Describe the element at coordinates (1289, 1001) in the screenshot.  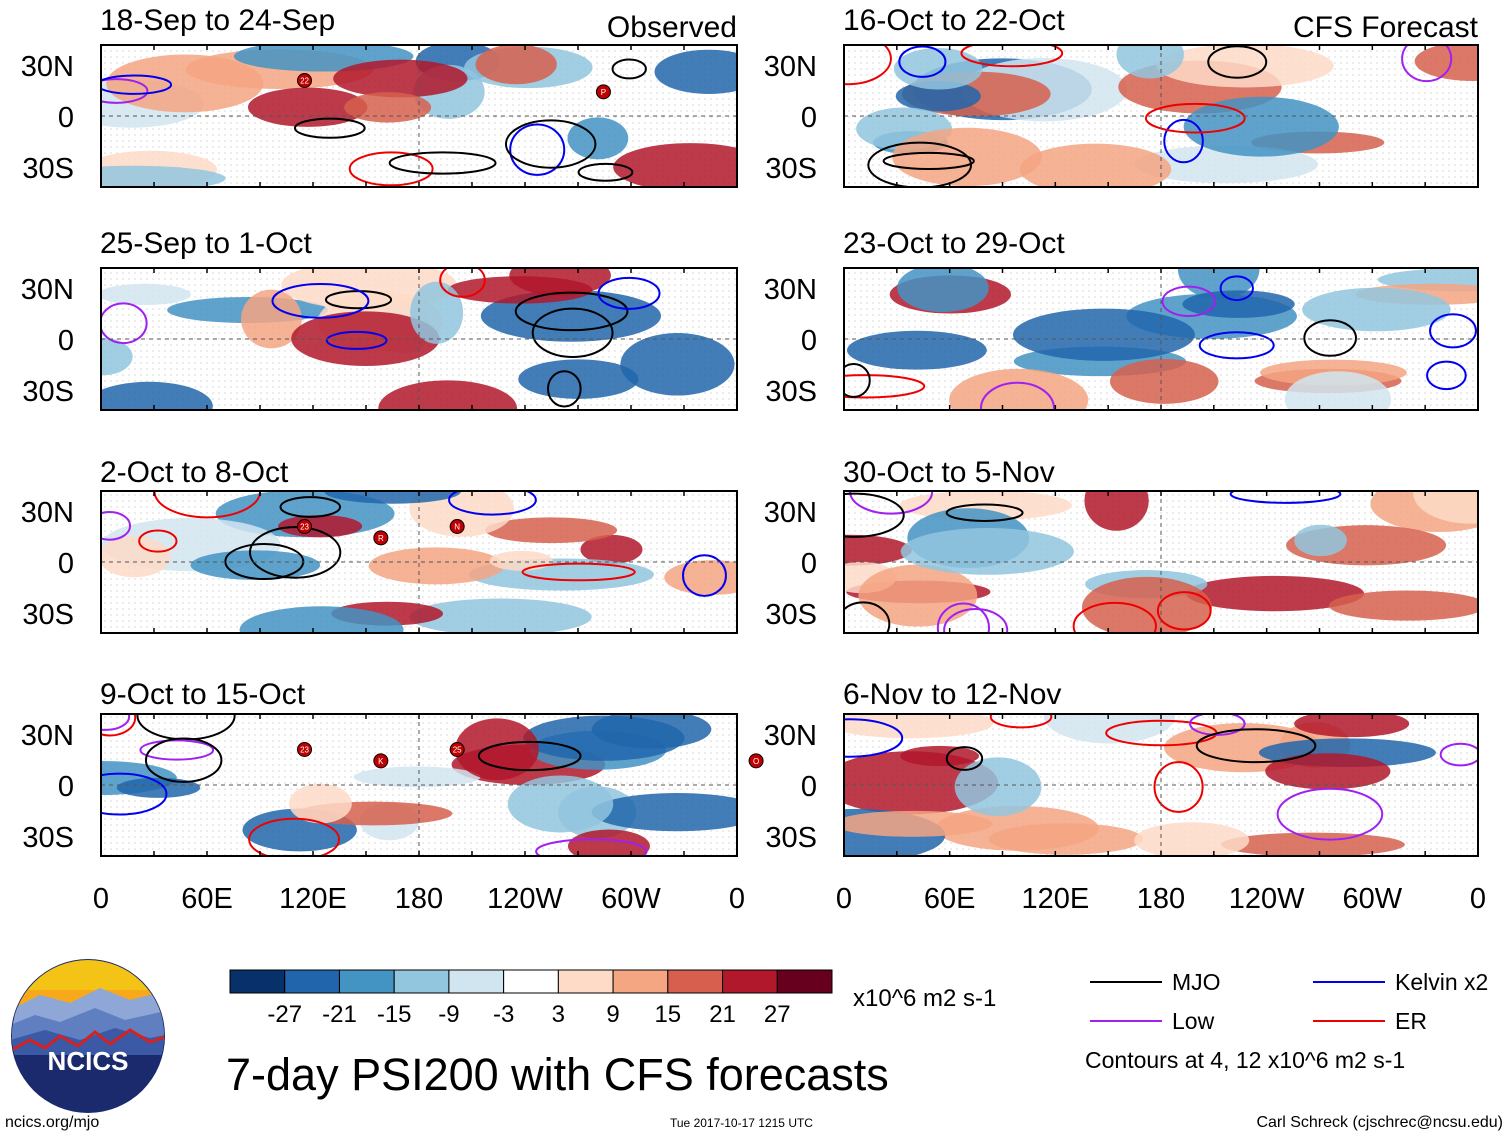
I see `contour-legend: MJO Kelvin x2 Low ER` at that location.